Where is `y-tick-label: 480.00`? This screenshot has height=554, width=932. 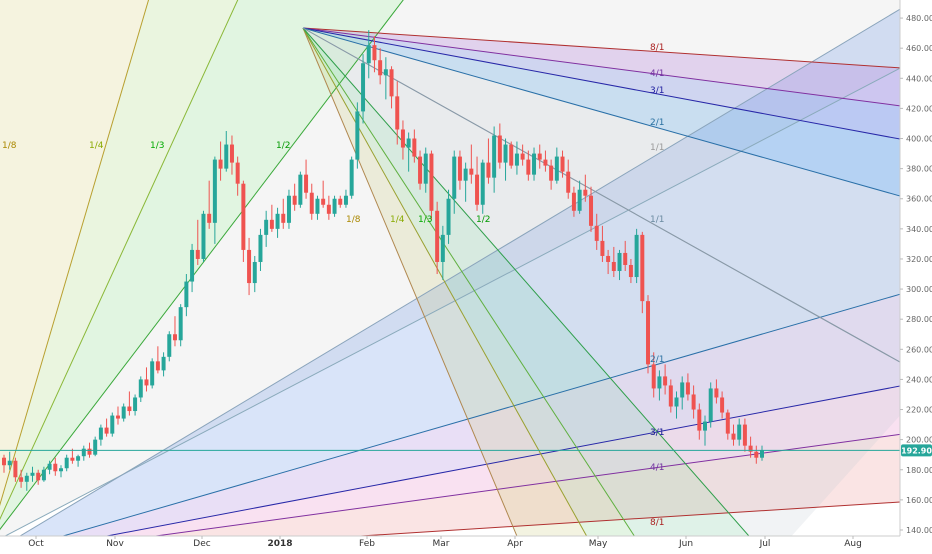 y-tick-label: 480.00 is located at coordinates (919, 18).